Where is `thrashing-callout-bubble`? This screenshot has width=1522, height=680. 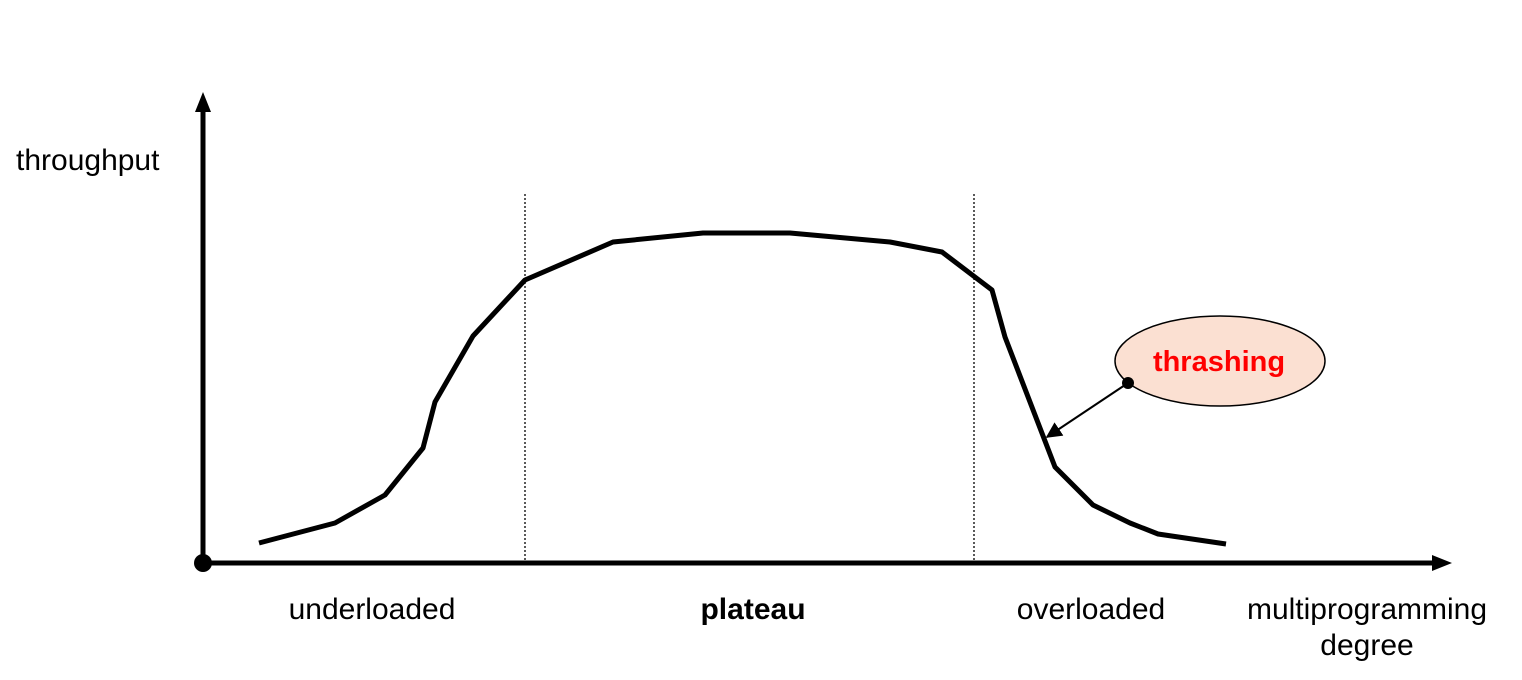
thrashing-callout-bubble is located at coordinates (1220, 361).